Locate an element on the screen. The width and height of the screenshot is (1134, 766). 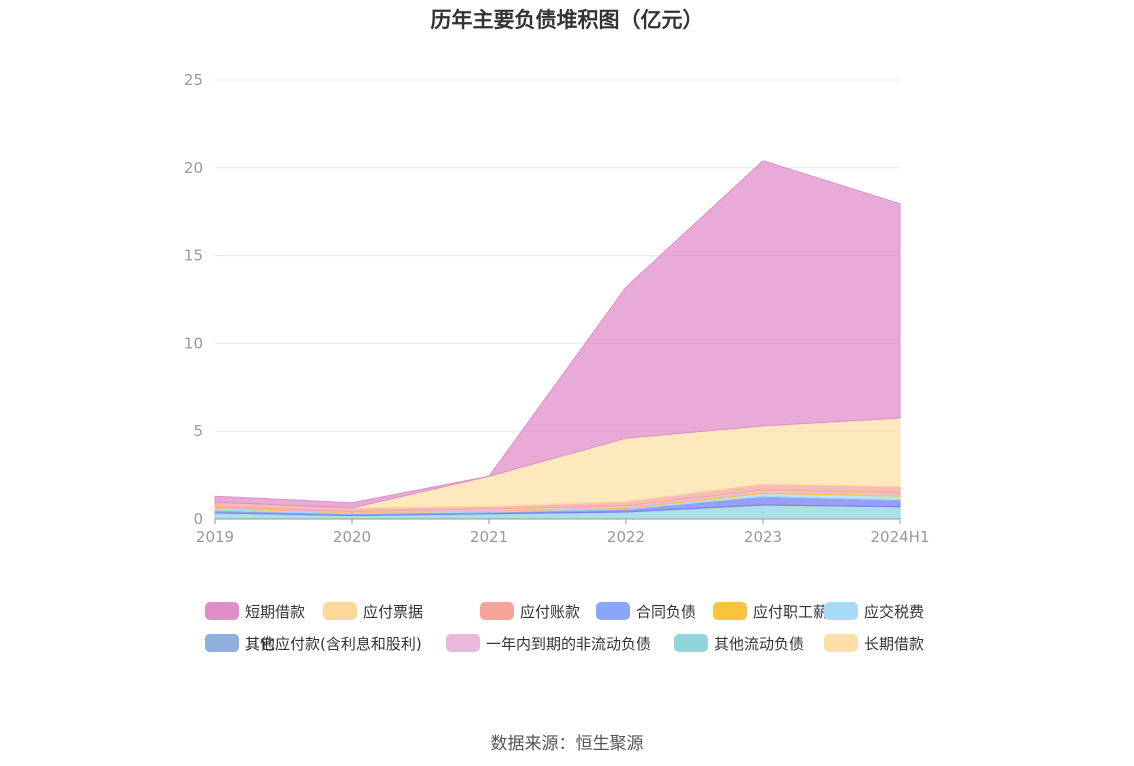
legend-label: 其他应付款(含利息和股利) is located at coordinates (333, 643).